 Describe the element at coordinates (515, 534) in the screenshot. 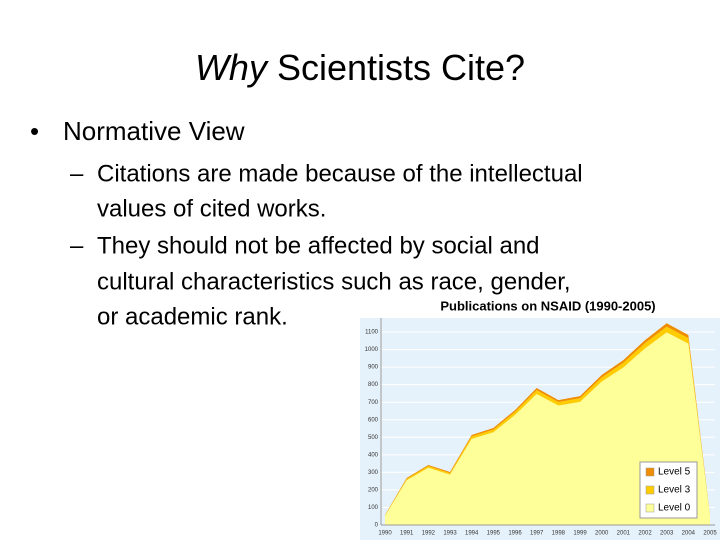

I see `x-tick-label: 1996` at that location.